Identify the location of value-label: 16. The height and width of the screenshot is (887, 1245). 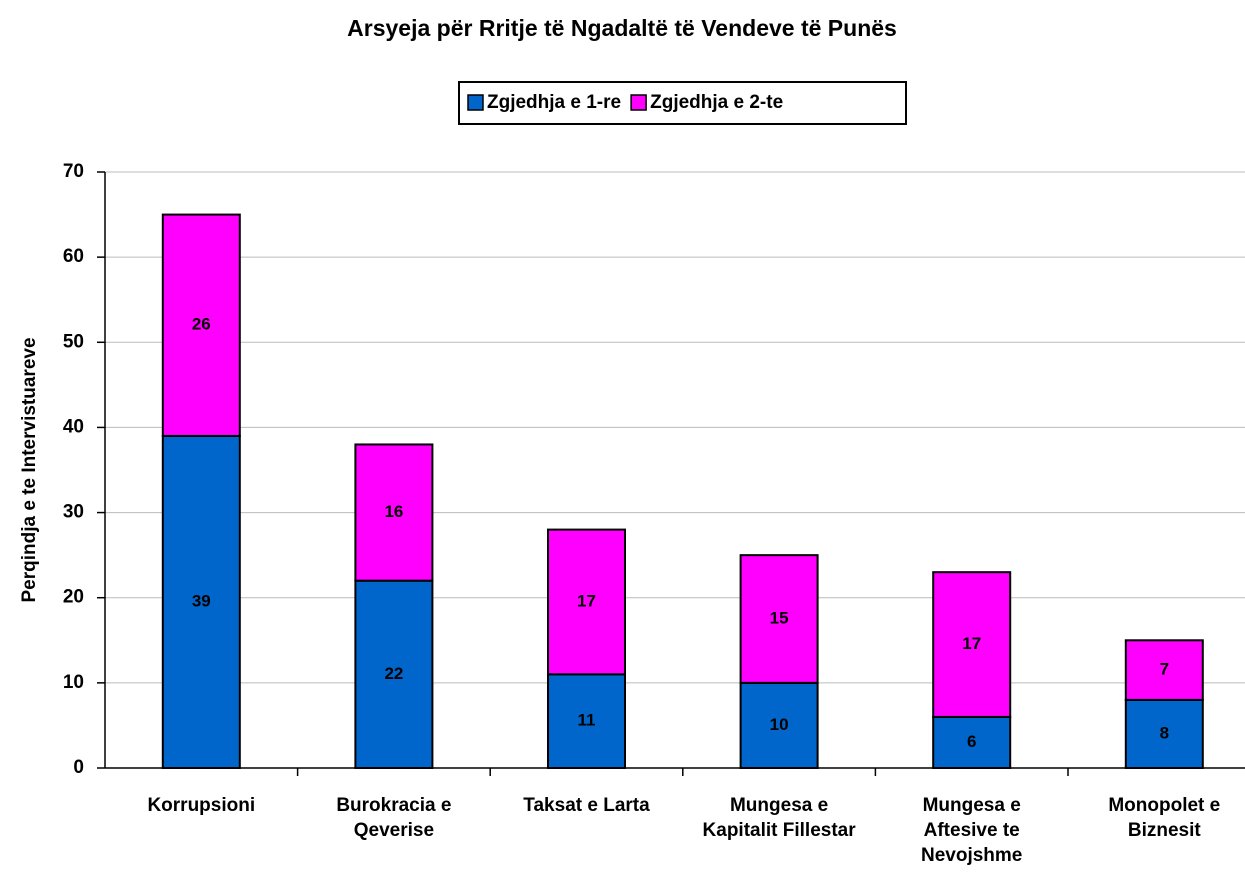
(393, 511).